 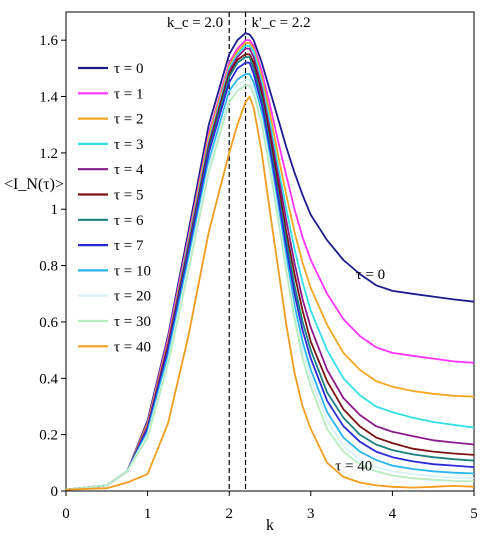 What do you see at coordinates (129, 145) in the screenshot?
I see `legend-label: τ = 3` at bounding box center [129, 145].